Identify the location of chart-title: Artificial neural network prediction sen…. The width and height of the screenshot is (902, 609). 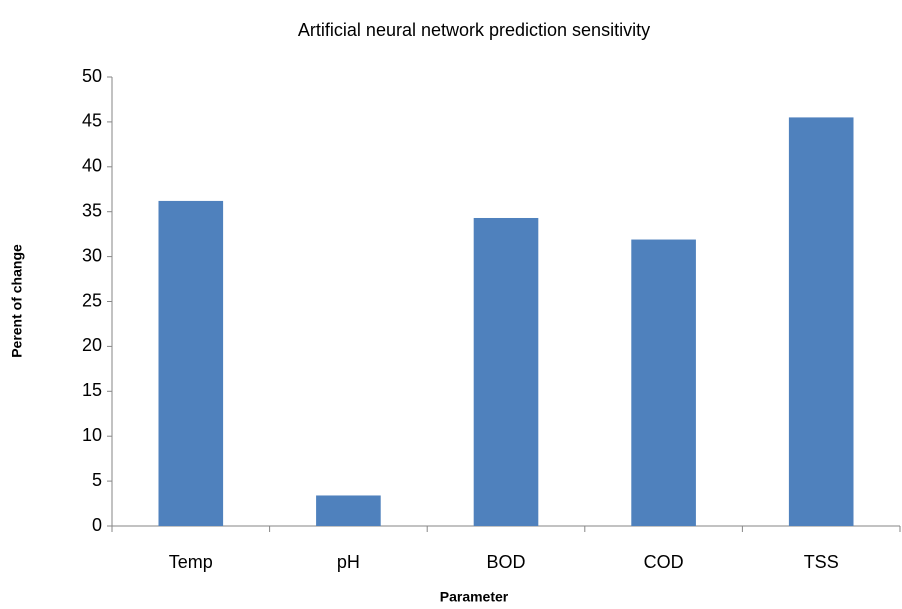
(474, 30).